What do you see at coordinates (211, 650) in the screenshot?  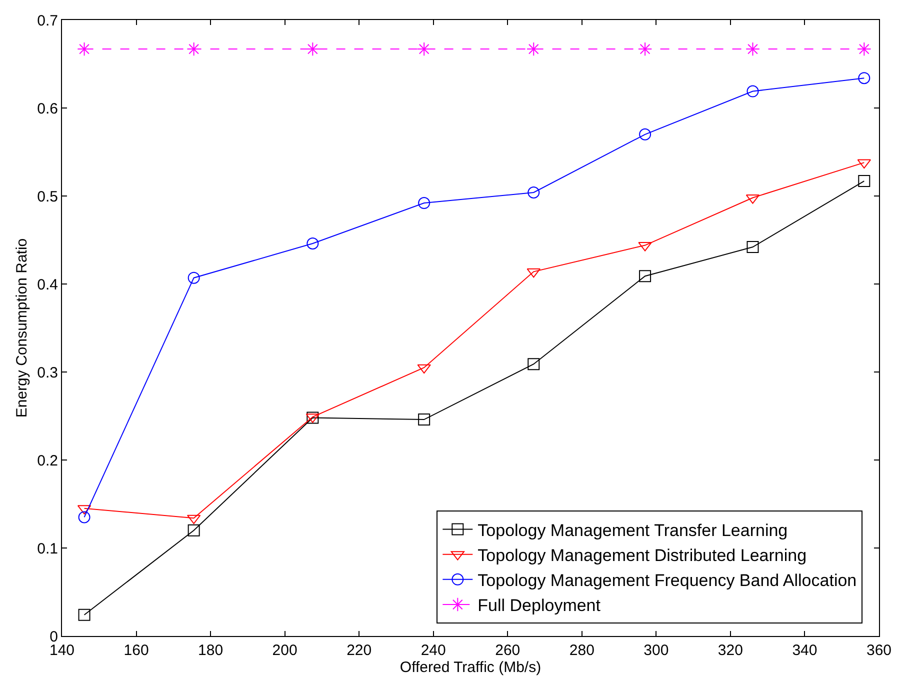 I see `x-tick-label: 180` at bounding box center [211, 650].